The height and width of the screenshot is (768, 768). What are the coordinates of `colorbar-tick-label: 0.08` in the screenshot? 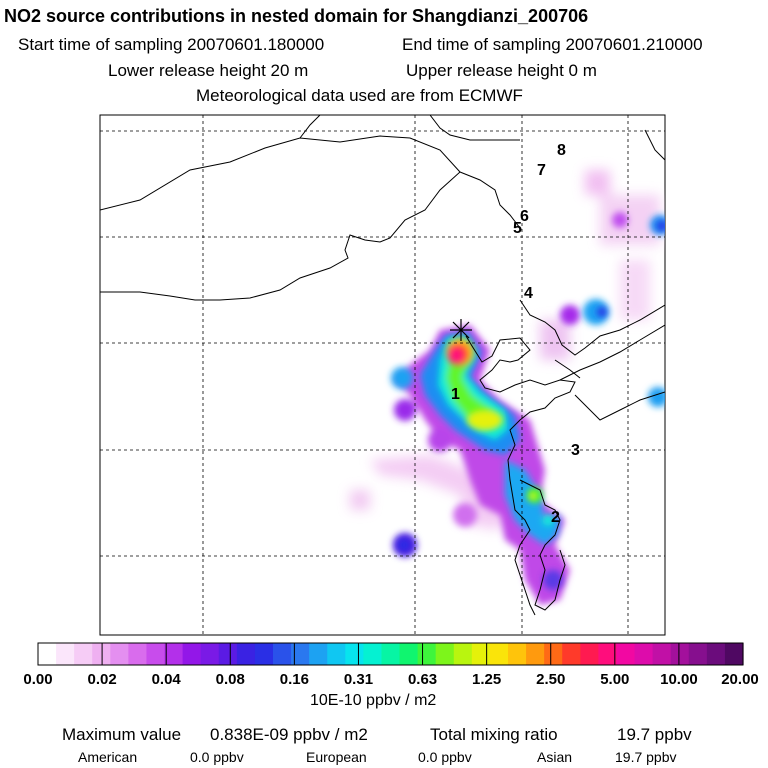 It's located at (230, 679).